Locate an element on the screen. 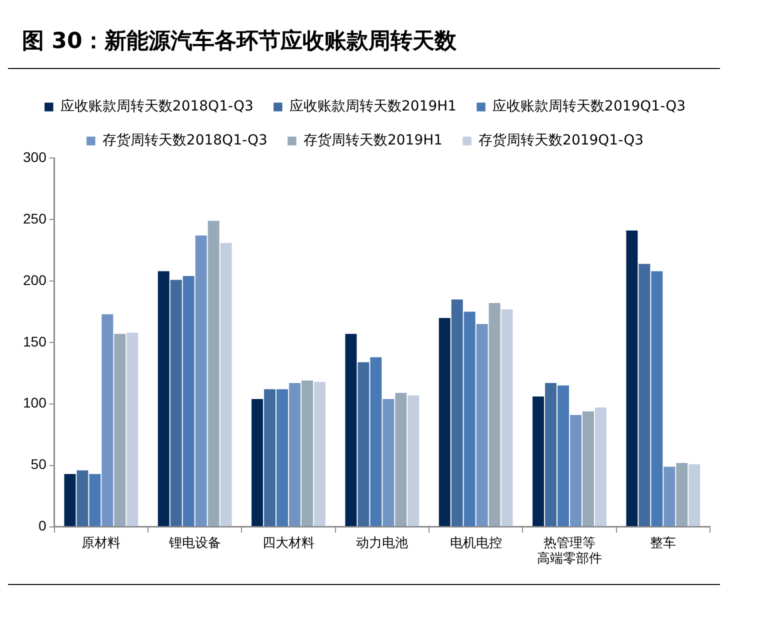 The image size is (766, 628). legend-label: 存货周转天数2019H1 is located at coordinates (373, 140).